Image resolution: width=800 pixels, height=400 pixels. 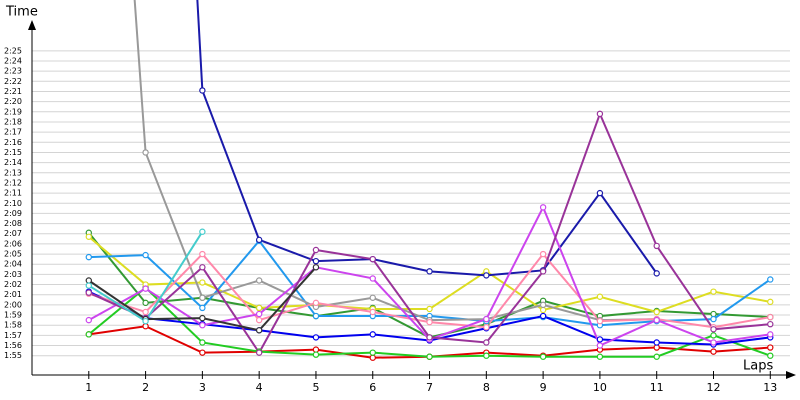 I want to click on y-tick-label: 2:07, so click(x=13, y=233).